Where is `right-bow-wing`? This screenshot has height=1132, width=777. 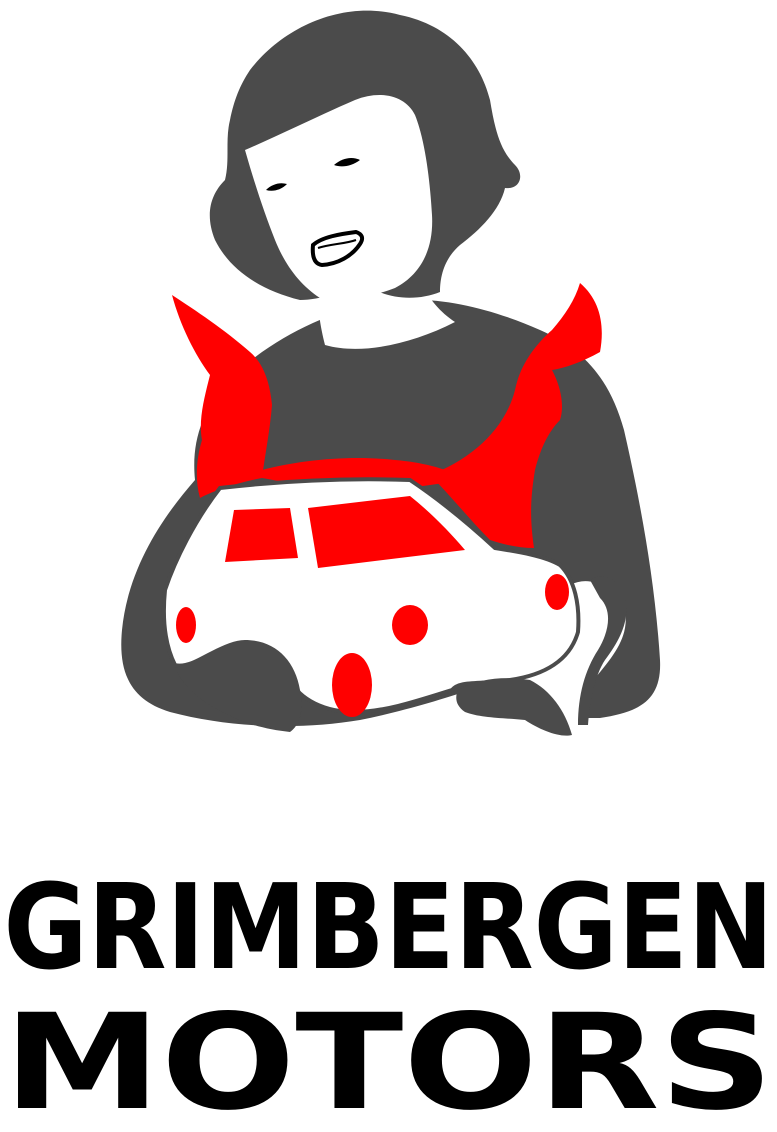 right-bow-wing is located at coordinates (516, 415).